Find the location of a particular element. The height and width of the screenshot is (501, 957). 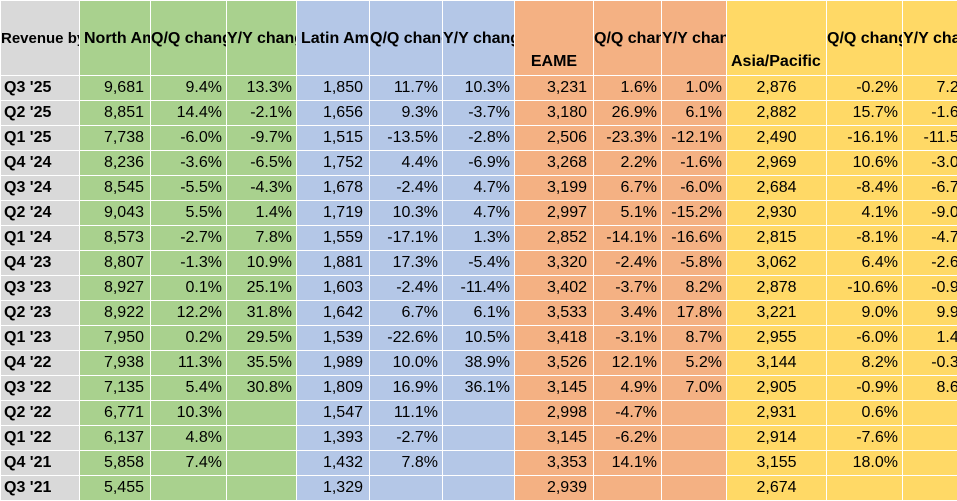

na-yy: 29.5% is located at coordinates (262, 338).